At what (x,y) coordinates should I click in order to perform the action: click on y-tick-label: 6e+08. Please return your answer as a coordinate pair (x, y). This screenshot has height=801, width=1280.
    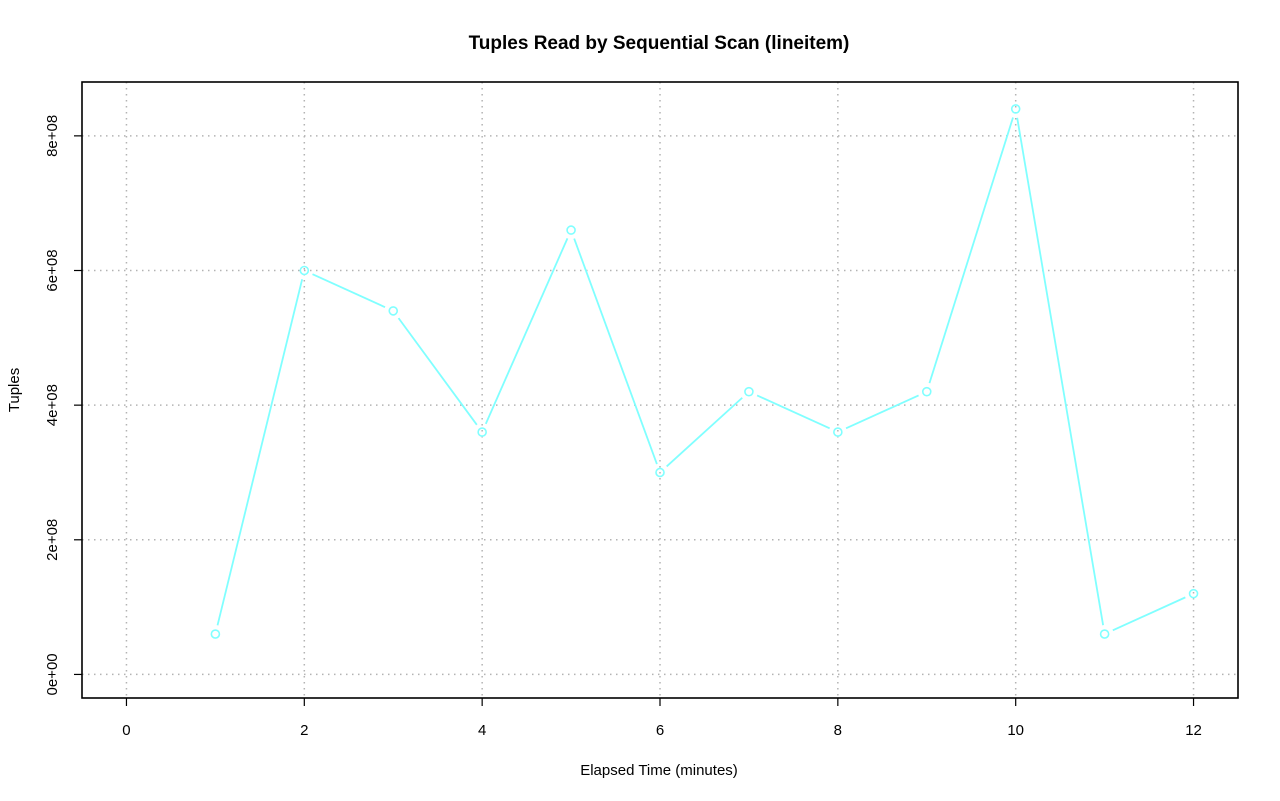
    Looking at the image, I should click on (52, 270).